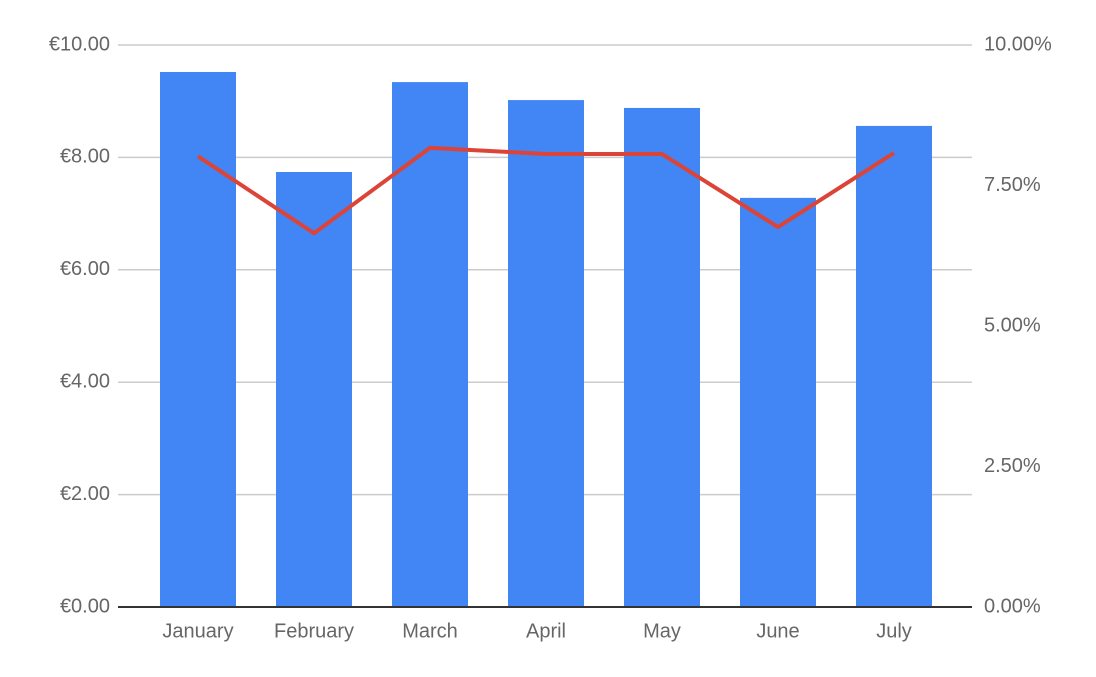  I want to click on x-tick-label: March, so click(430, 631).